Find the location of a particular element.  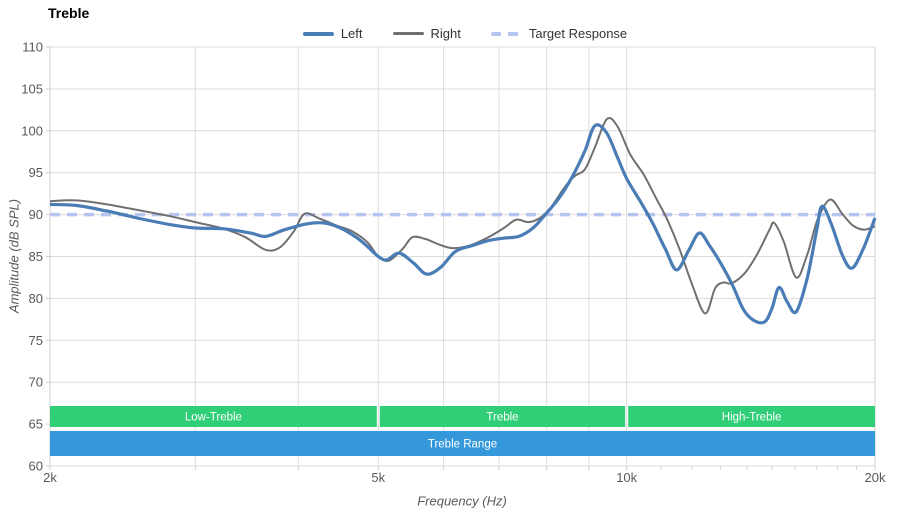

y-tick-label: 90 is located at coordinates (36, 214).